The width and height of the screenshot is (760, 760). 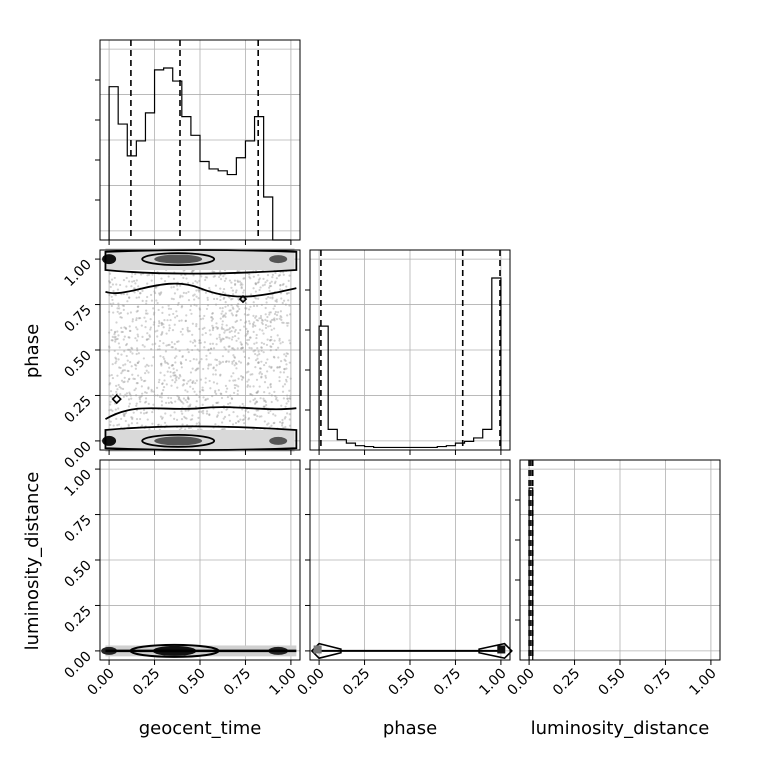 What do you see at coordinates (356, 682) in the screenshot?
I see `x-tick-label: 0.25` at bounding box center [356, 682].